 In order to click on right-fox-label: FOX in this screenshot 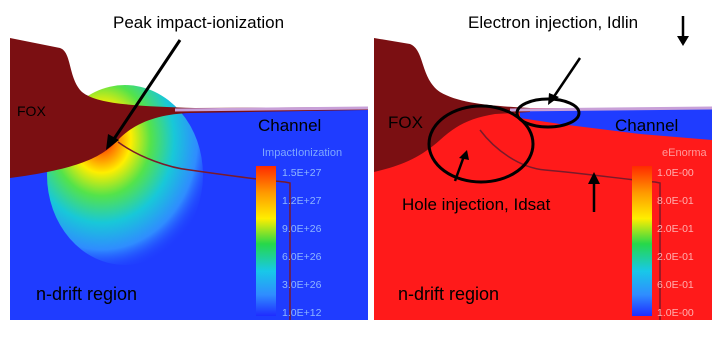, I will do `click(405, 122)`.